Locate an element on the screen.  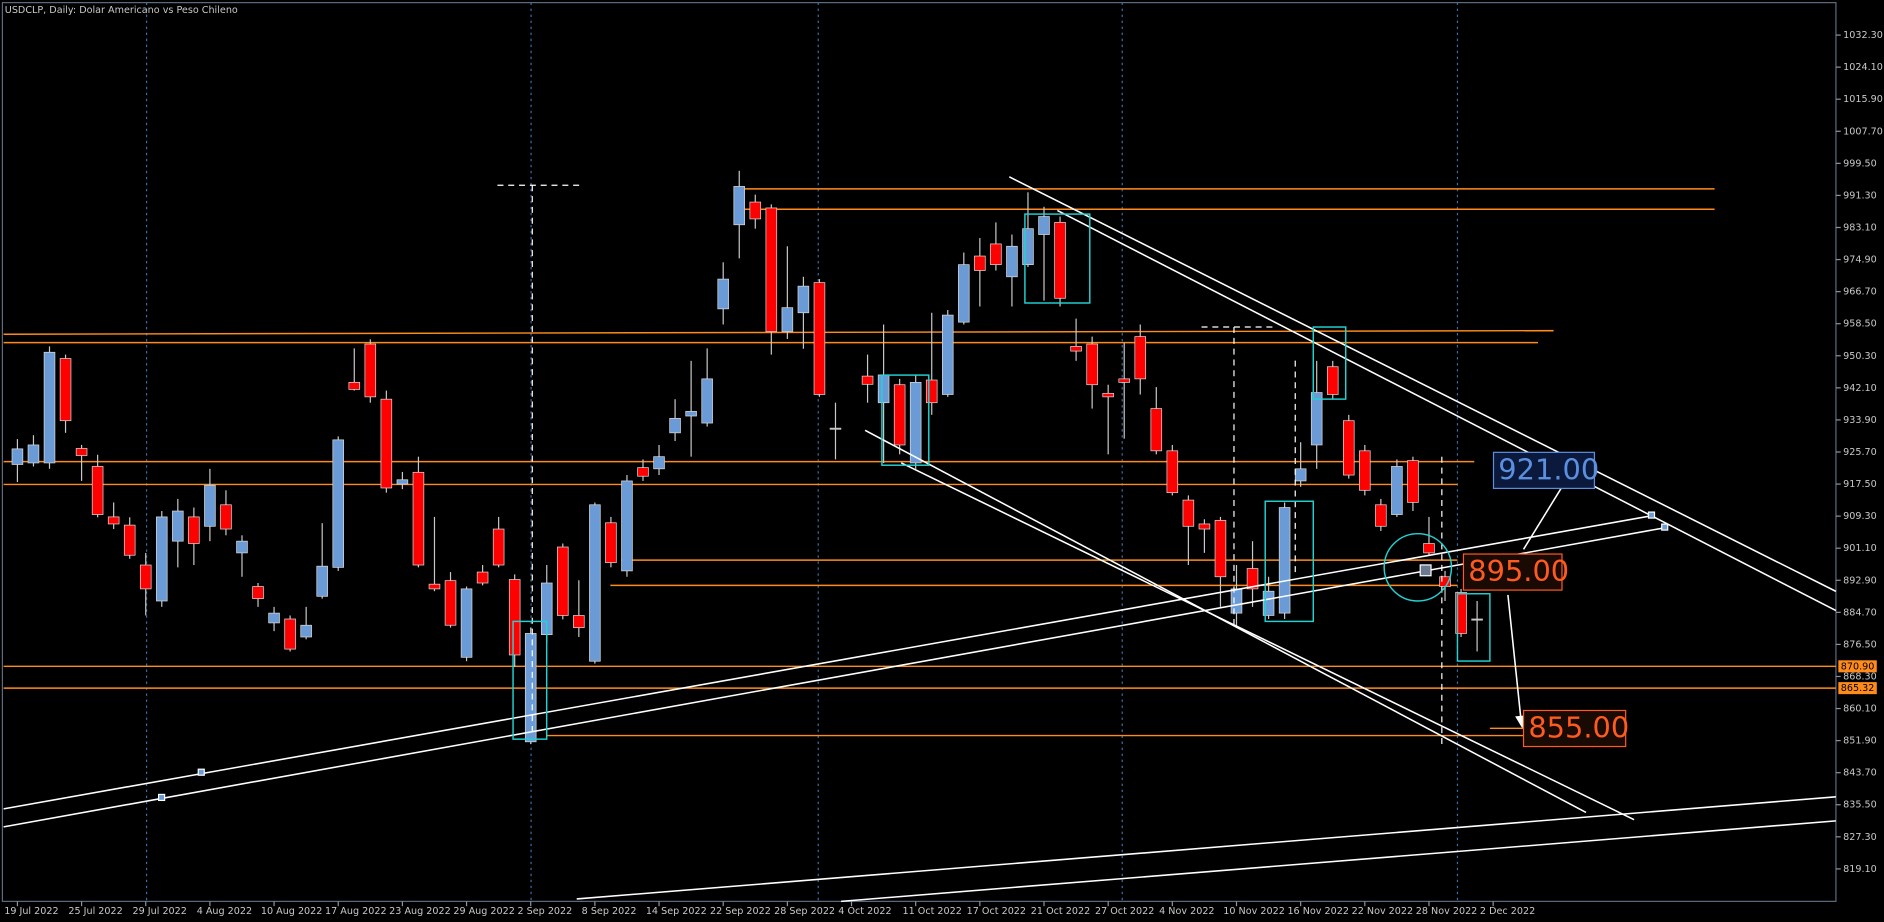
x-tick-label: 4 Nov 2022 is located at coordinates (1186, 911).